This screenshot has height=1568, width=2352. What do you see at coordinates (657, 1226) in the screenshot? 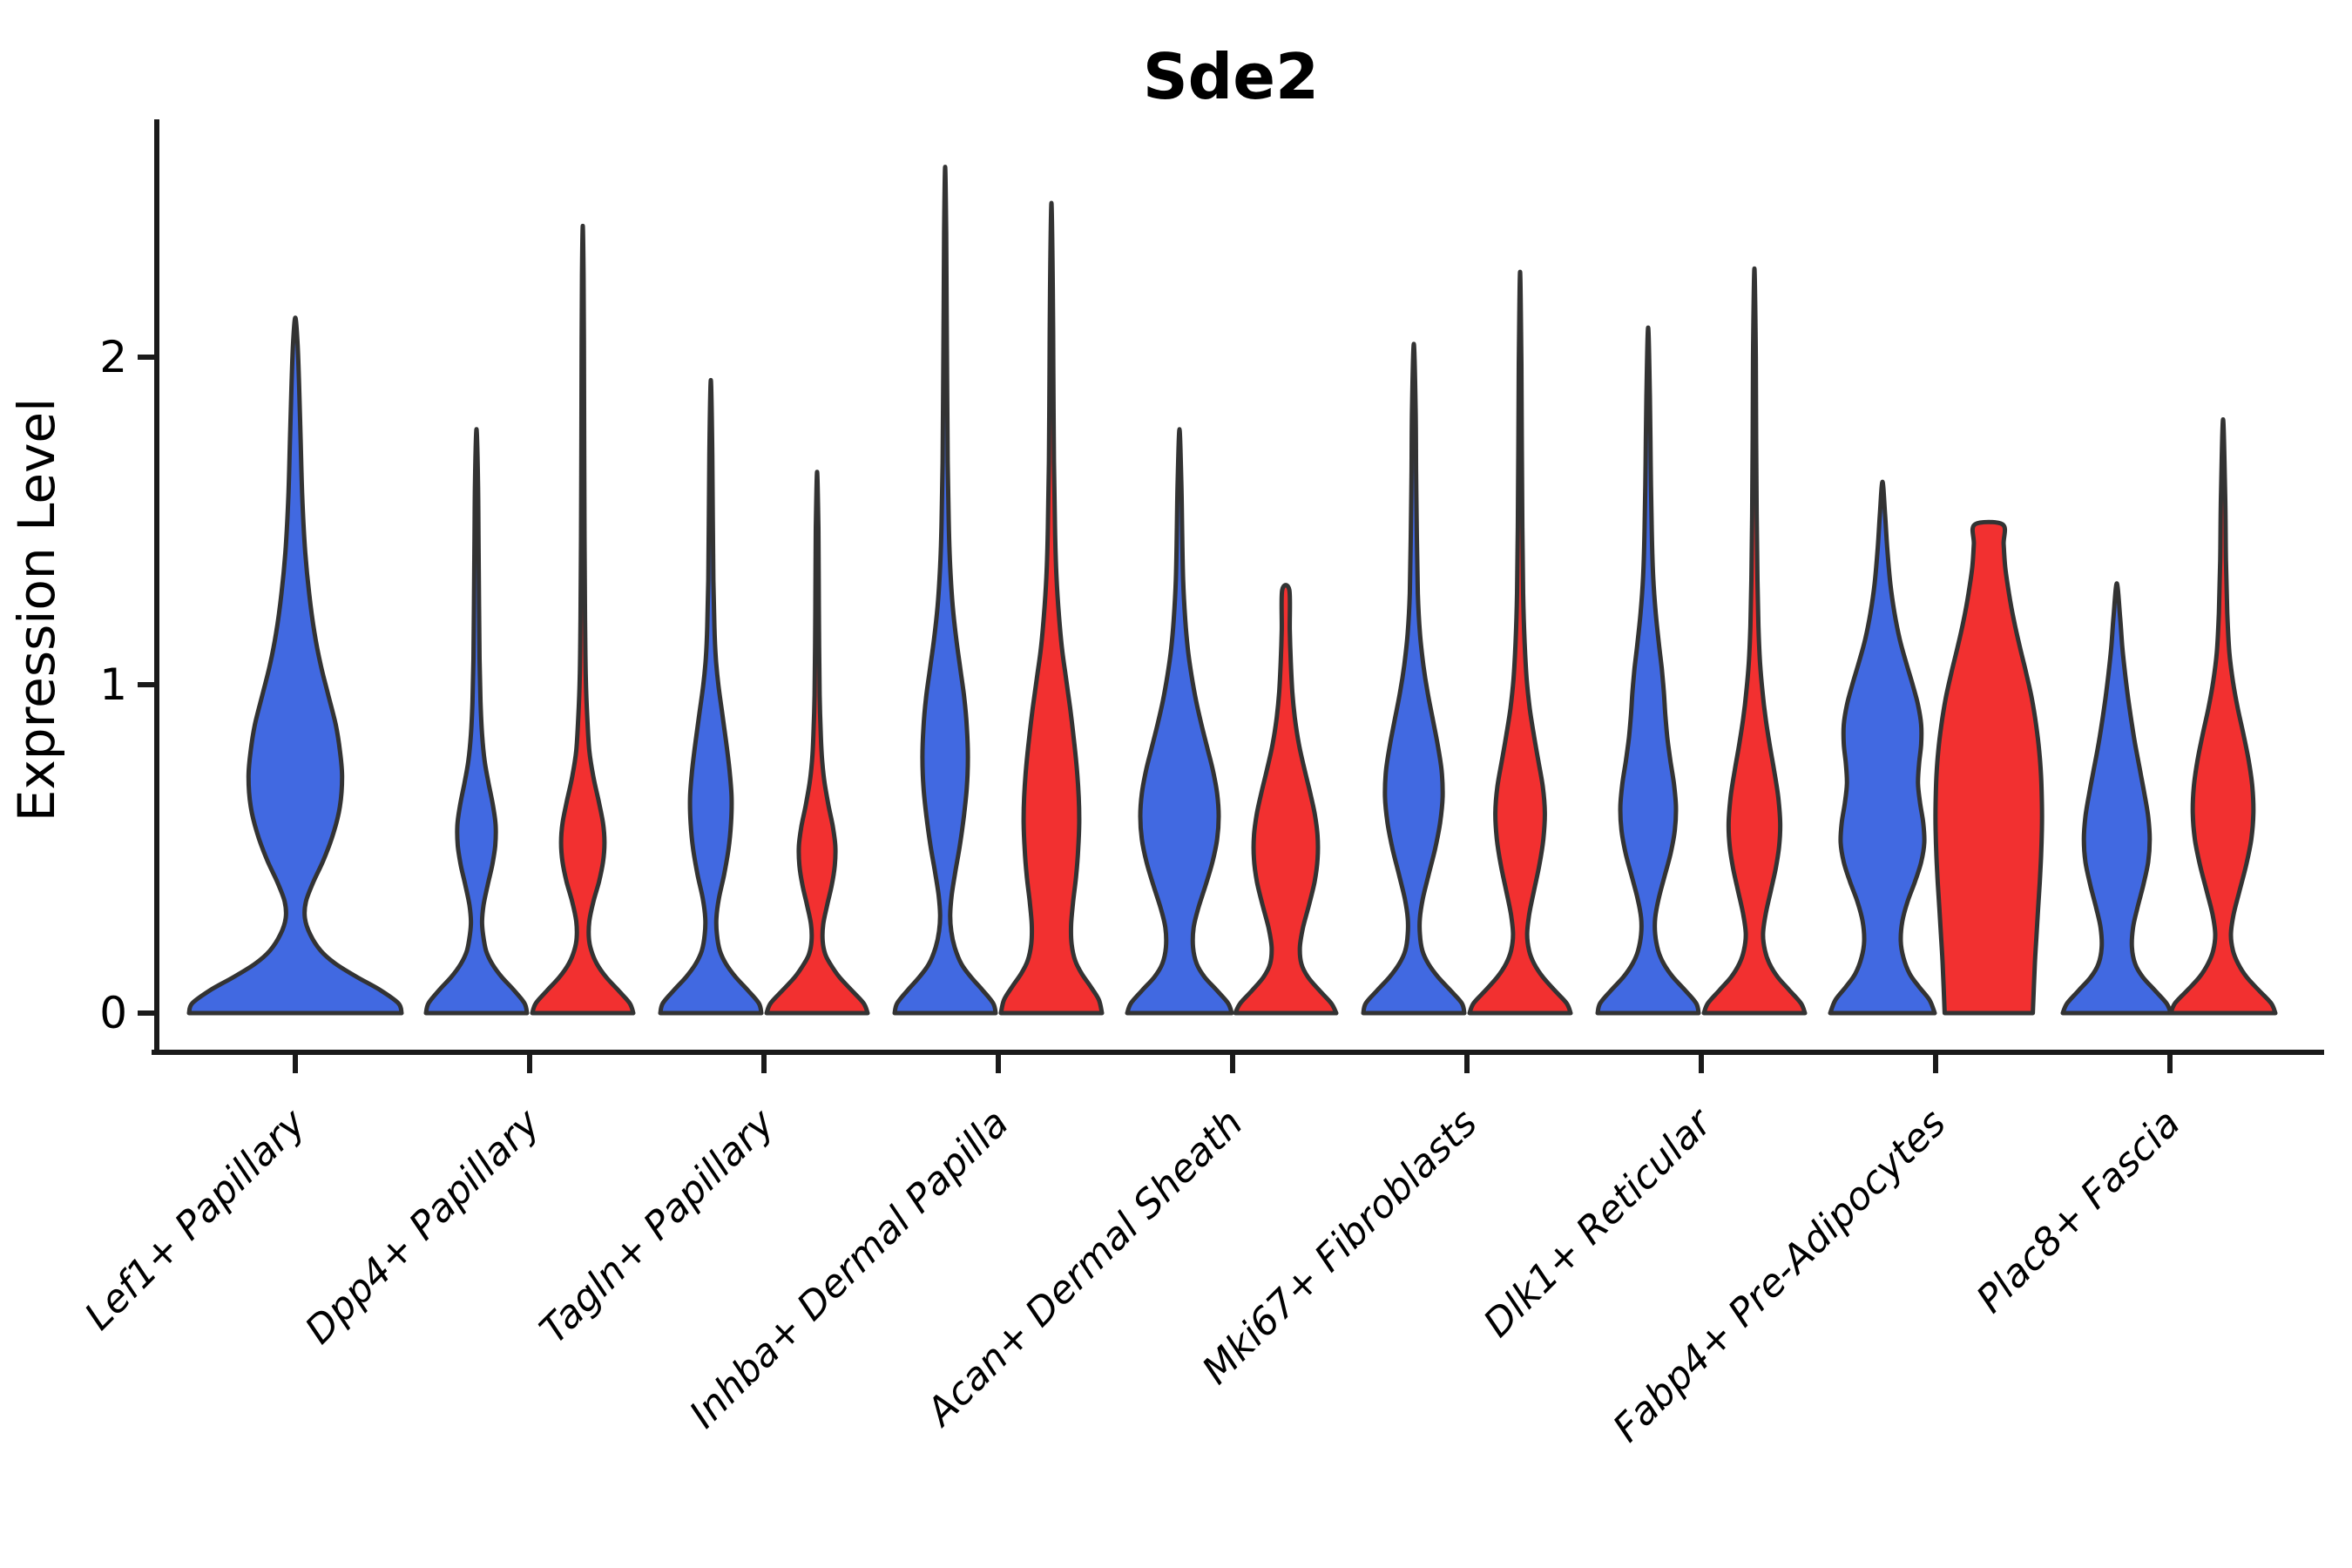
I see `x-tick-label: Tagln+ Papillary` at bounding box center [657, 1226].